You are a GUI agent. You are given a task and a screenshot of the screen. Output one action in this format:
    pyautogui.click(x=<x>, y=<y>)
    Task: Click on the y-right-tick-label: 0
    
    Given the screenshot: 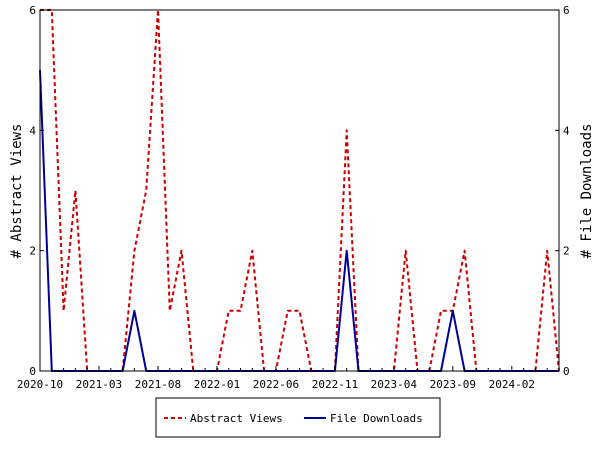 What is the action you would take?
    pyautogui.click(x=566, y=371)
    